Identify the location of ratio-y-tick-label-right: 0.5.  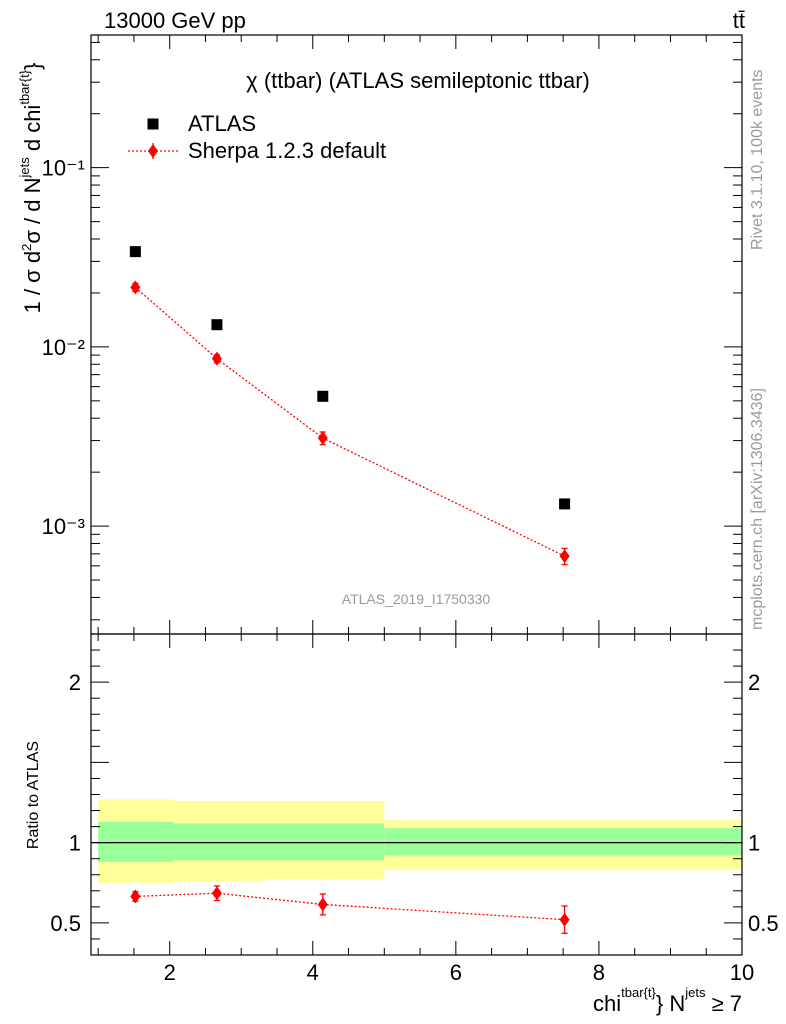
(763, 923).